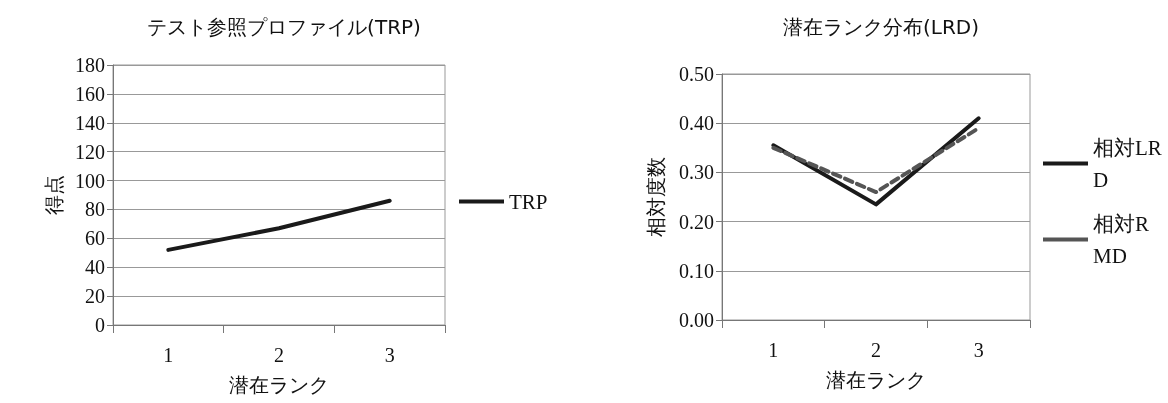  Describe the element at coordinates (696, 270) in the screenshot. I see `y-tick-label: 0.10` at that location.